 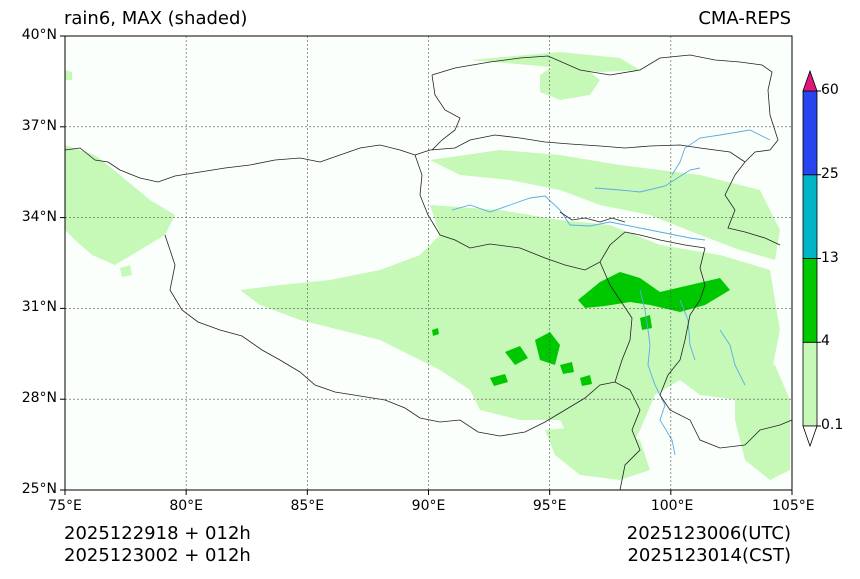 I want to click on colorbar-over-triangle, so click(x=810, y=80).